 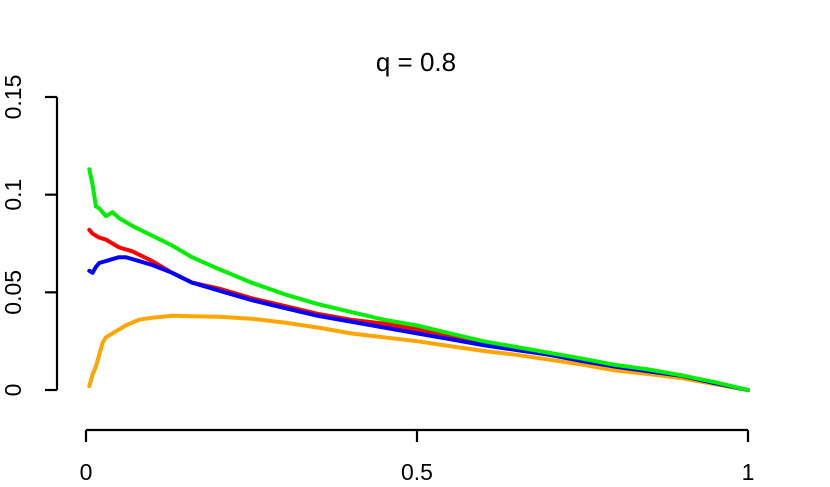 What do you see at coordinates (748, 472) in the screenshot?
I see `x-tick-label: 1` at bounding box center [748, 472].